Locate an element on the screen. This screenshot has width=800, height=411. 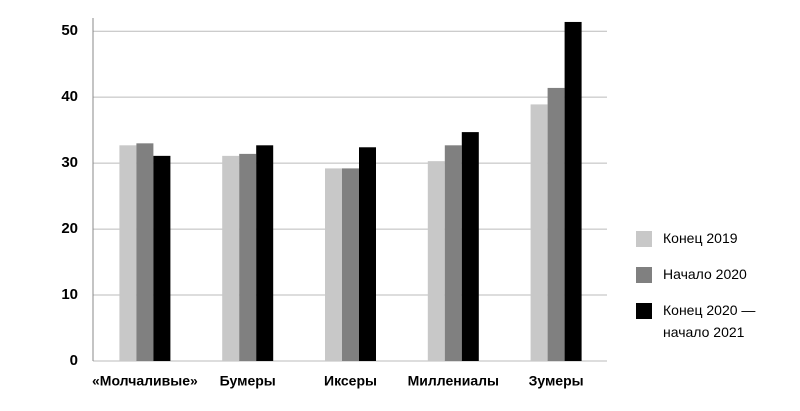
y-tick-label: 20 is located at coordinates (69, 228).